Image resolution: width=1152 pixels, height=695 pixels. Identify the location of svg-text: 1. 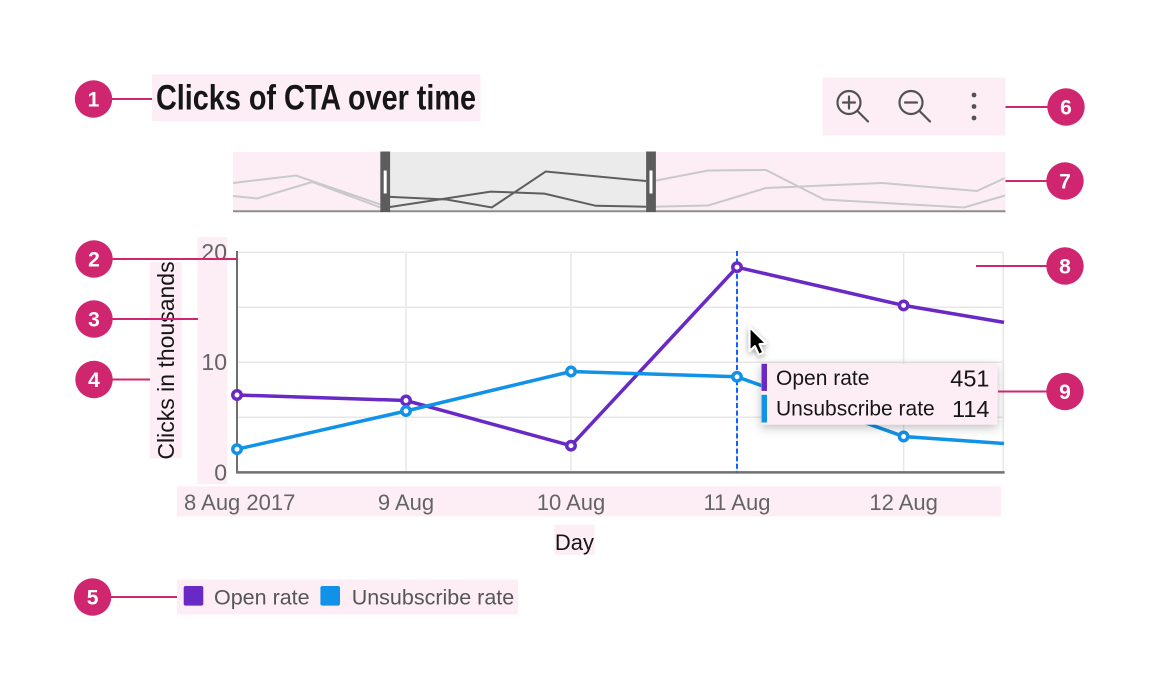
(94, 100).